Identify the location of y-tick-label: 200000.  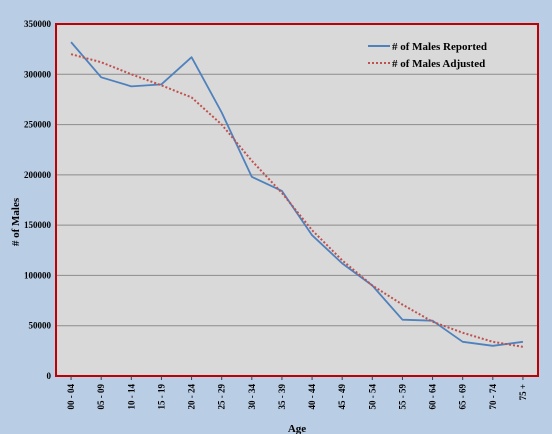
(38, 175).